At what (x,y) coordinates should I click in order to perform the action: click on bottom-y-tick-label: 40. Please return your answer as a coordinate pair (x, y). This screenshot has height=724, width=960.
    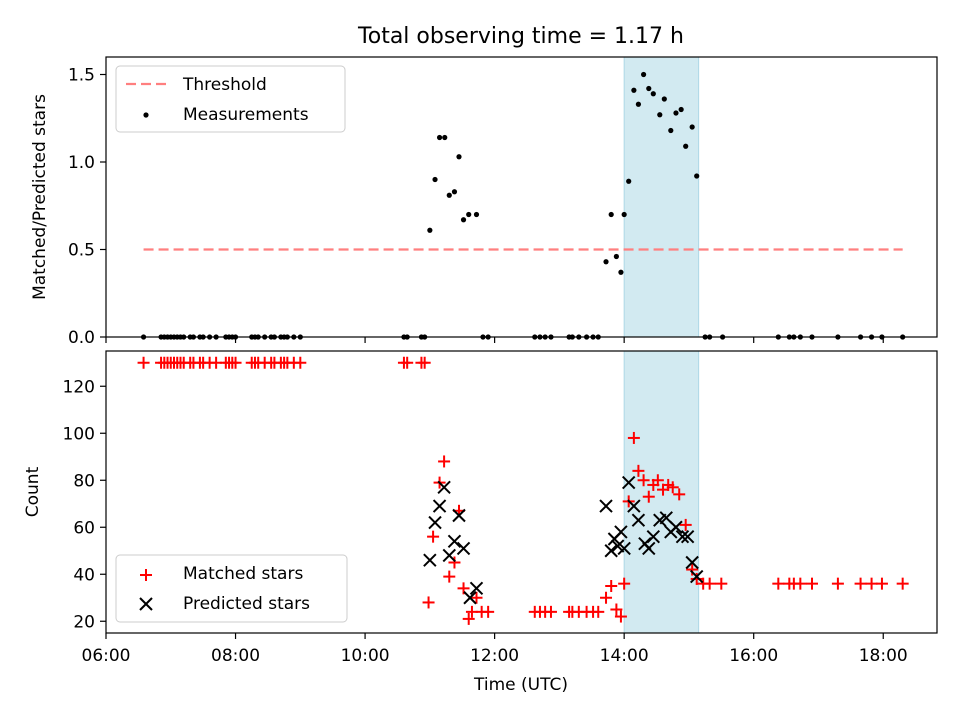
    Looking at the image, I should click on (84, 575).